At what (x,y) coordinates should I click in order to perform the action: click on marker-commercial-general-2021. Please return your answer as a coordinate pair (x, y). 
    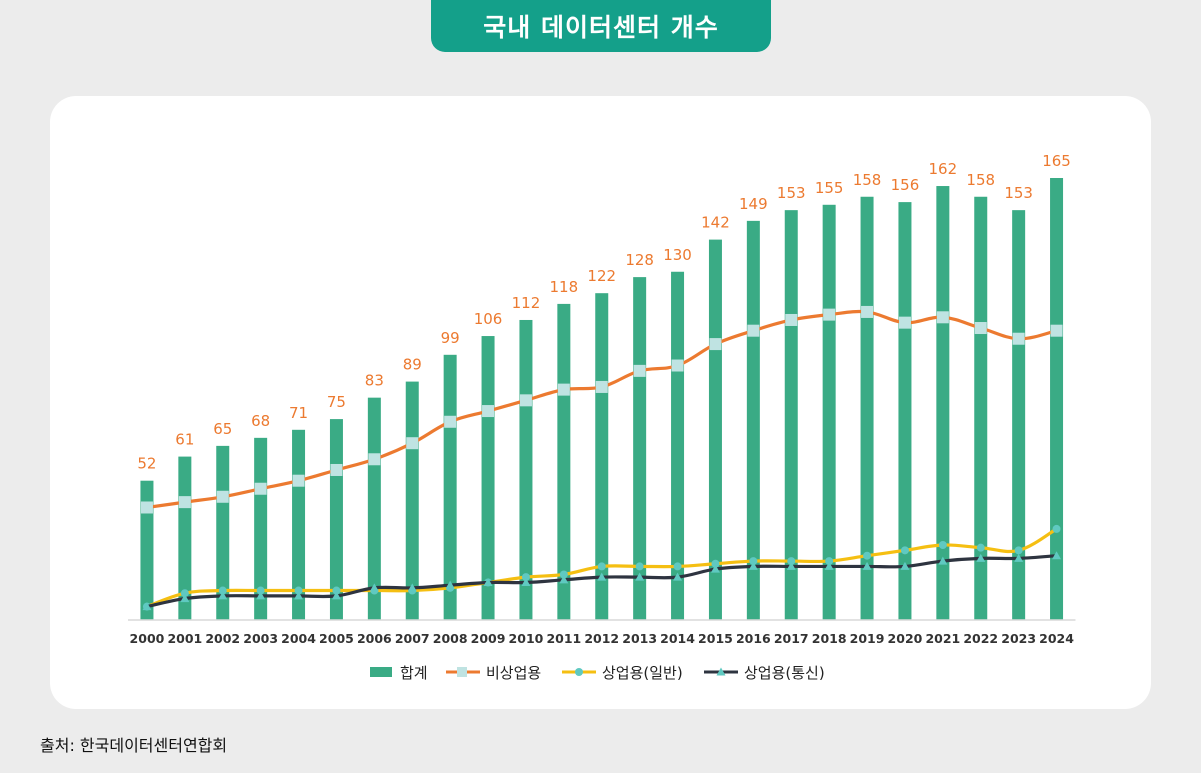
    Looking at the image, I should click on (942, 544).